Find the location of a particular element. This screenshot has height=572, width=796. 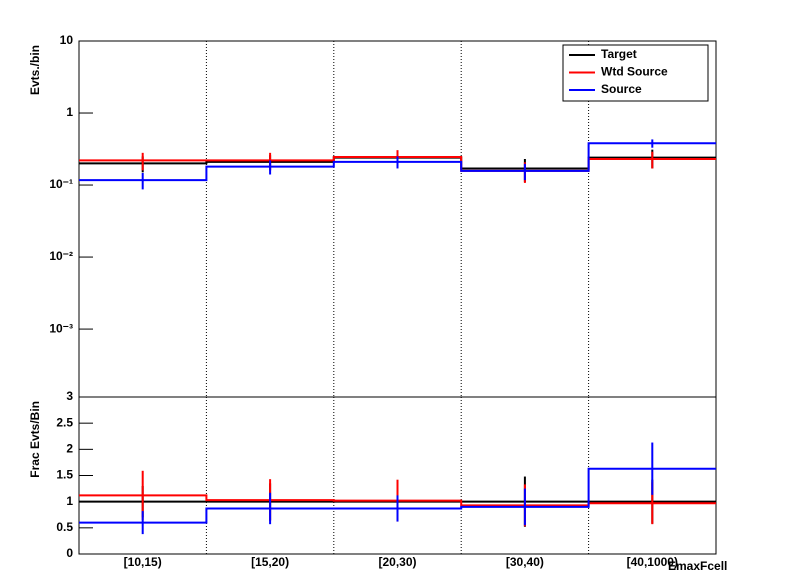

legend-label: Source is located at coordinates (621, 89).